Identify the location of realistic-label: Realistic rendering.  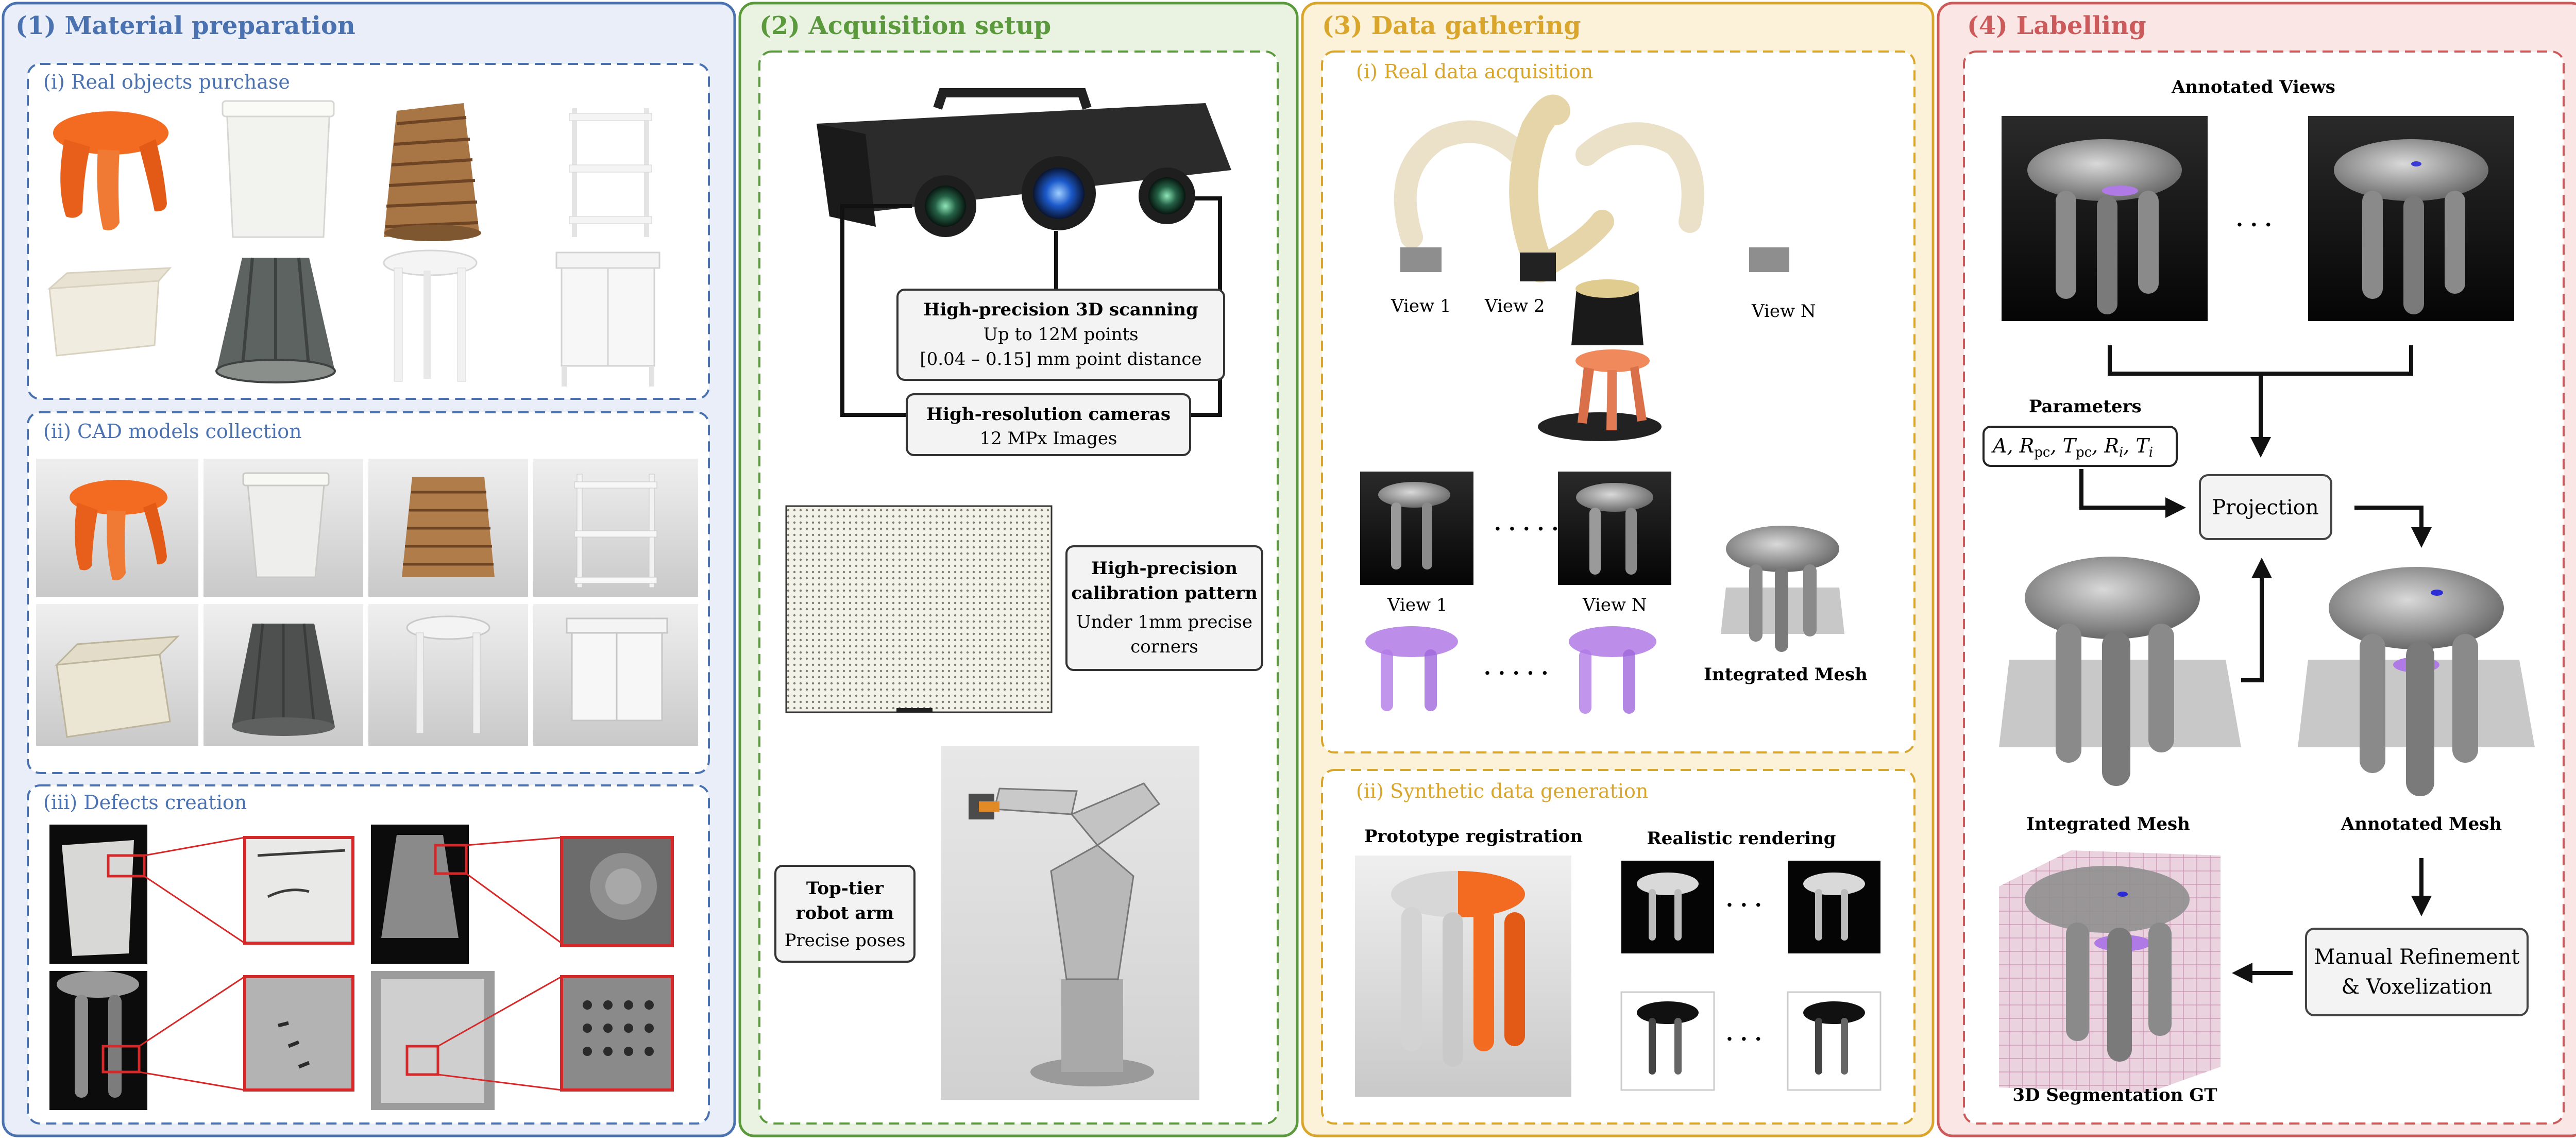
(1741, 838).